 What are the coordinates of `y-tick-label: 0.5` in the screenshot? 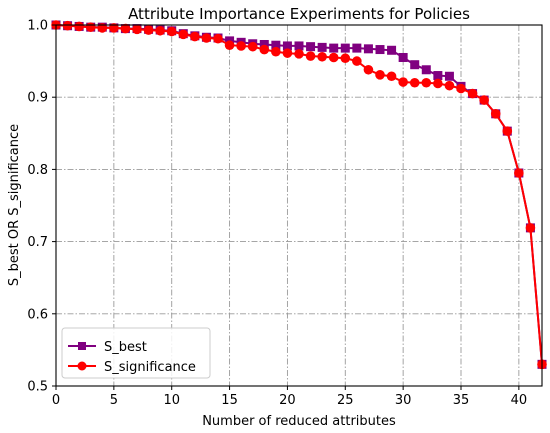 It's located at (37, 387).